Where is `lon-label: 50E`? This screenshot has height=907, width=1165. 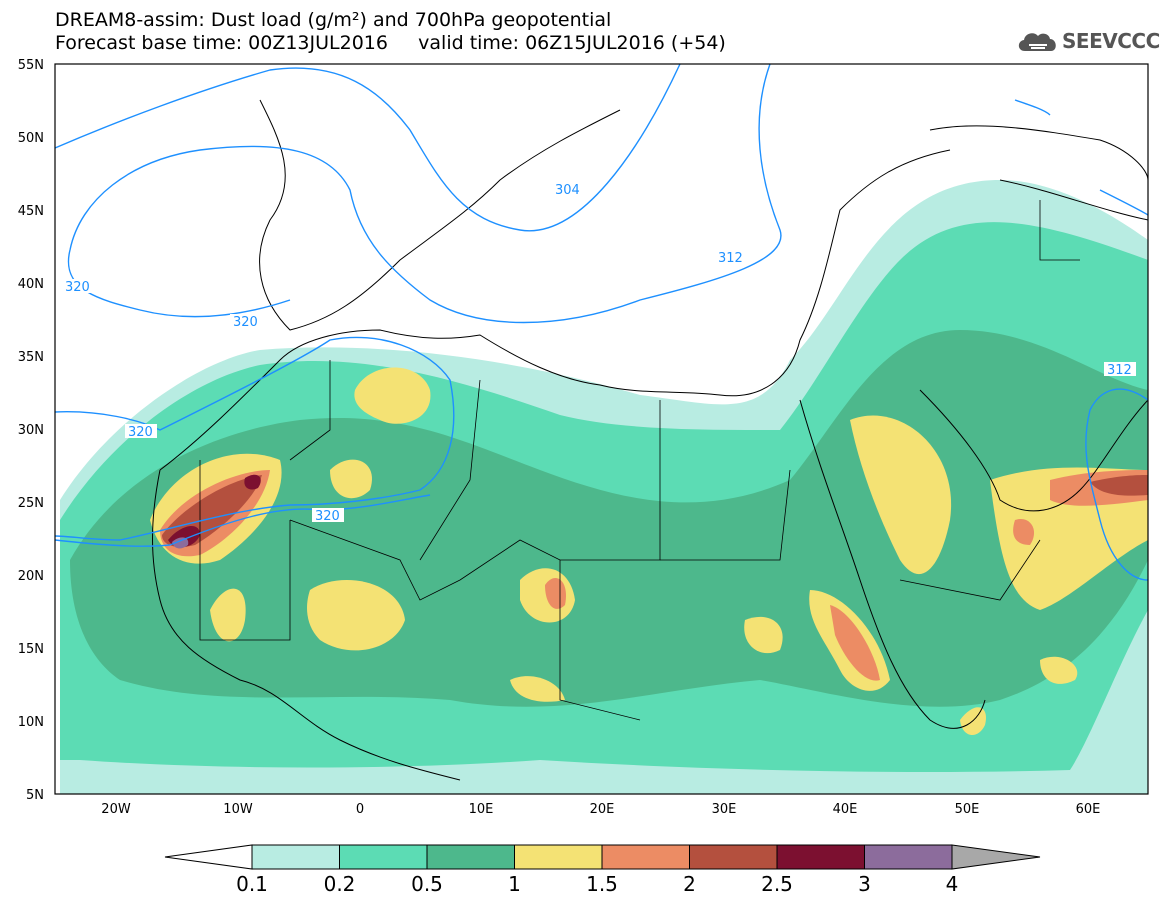
lon-label: 50E is located at coordinates (967, 809).